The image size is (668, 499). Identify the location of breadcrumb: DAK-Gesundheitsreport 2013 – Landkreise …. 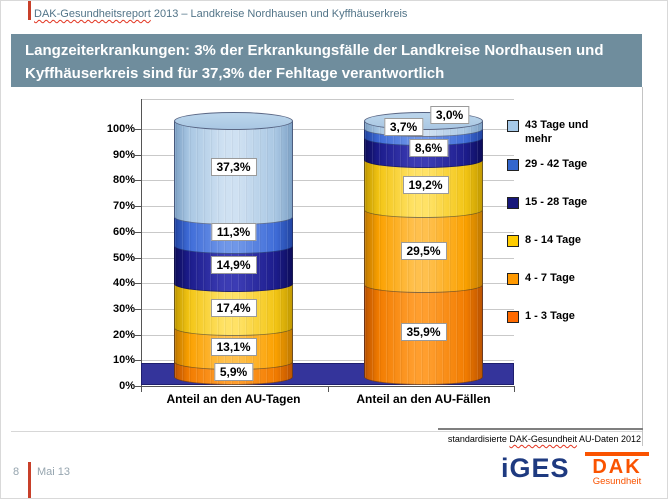
(220, 14).